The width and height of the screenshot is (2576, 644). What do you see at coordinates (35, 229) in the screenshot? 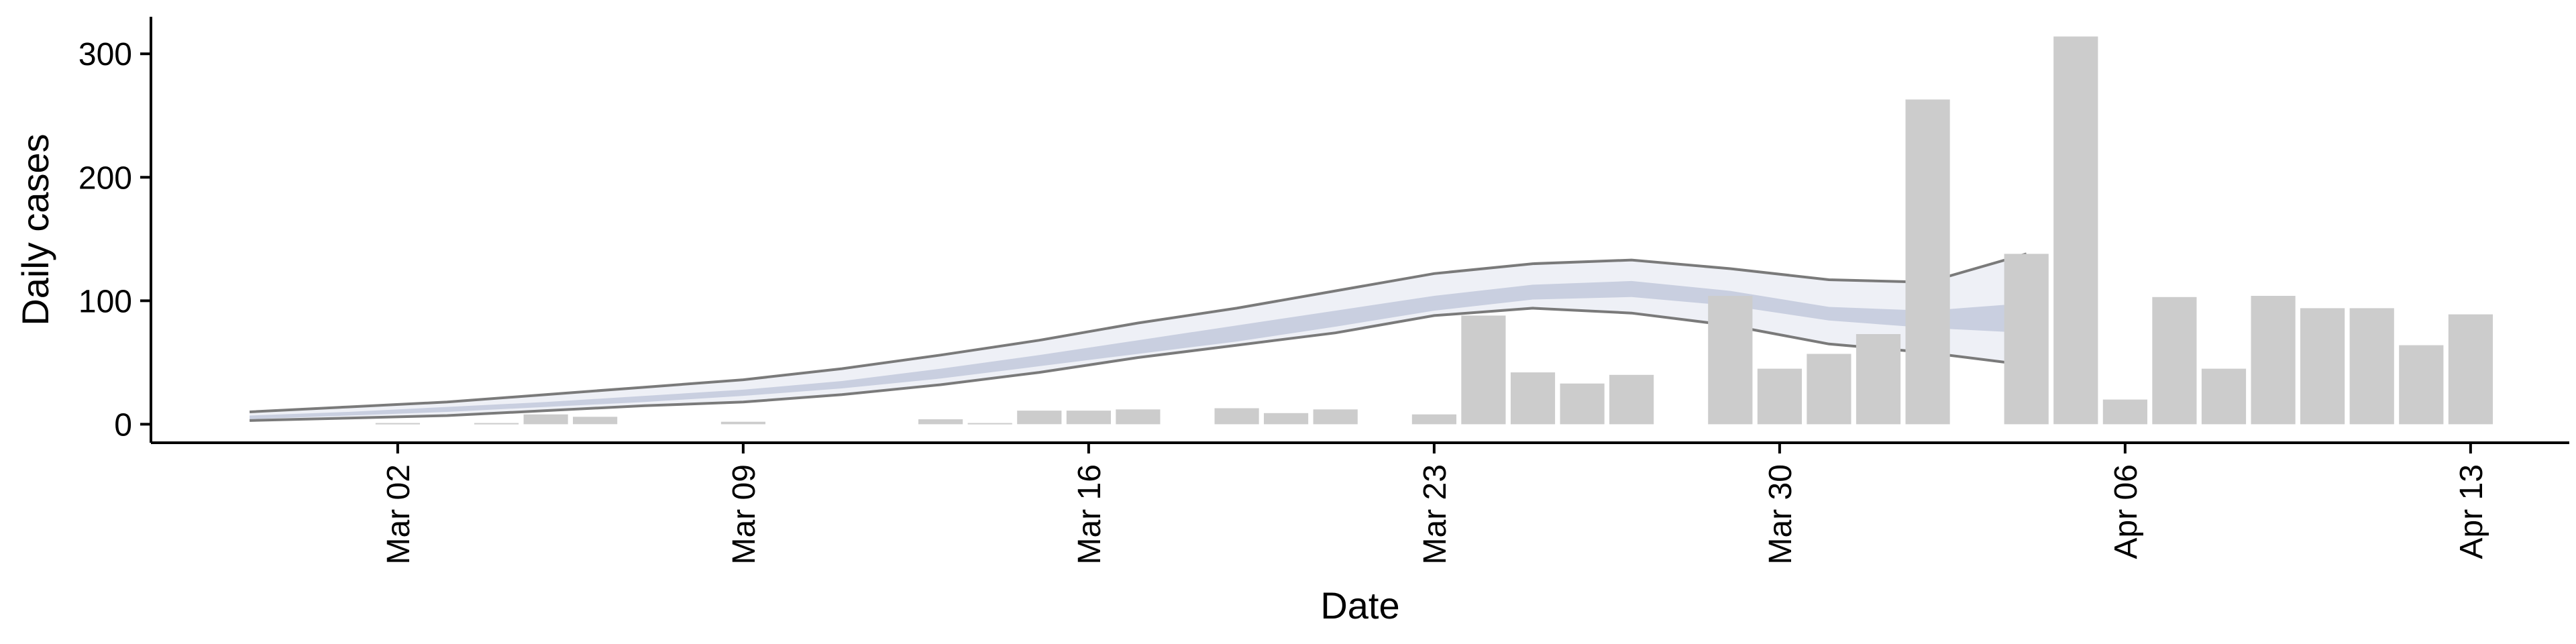
I see `y-axis-title: Daily cases` at bounding box center [35, 229].